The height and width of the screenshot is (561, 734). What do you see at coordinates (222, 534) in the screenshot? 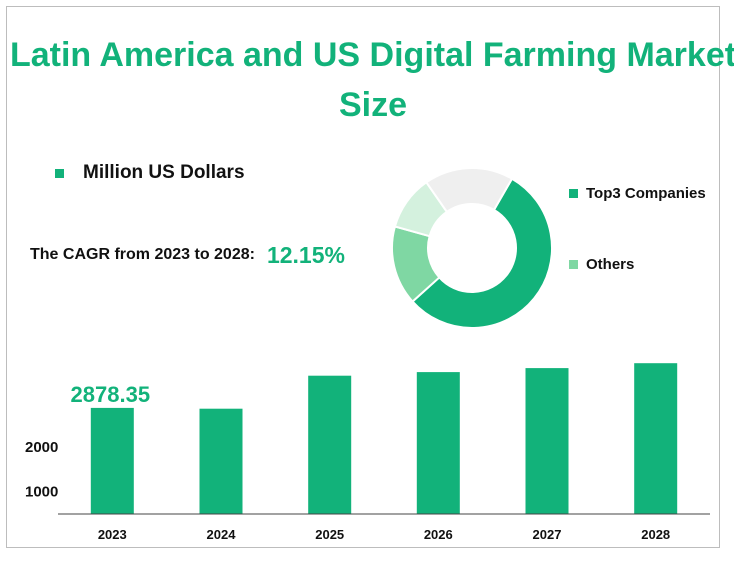
I see `x-tick-label-2024: 2024` at bounding box center [222, 534].